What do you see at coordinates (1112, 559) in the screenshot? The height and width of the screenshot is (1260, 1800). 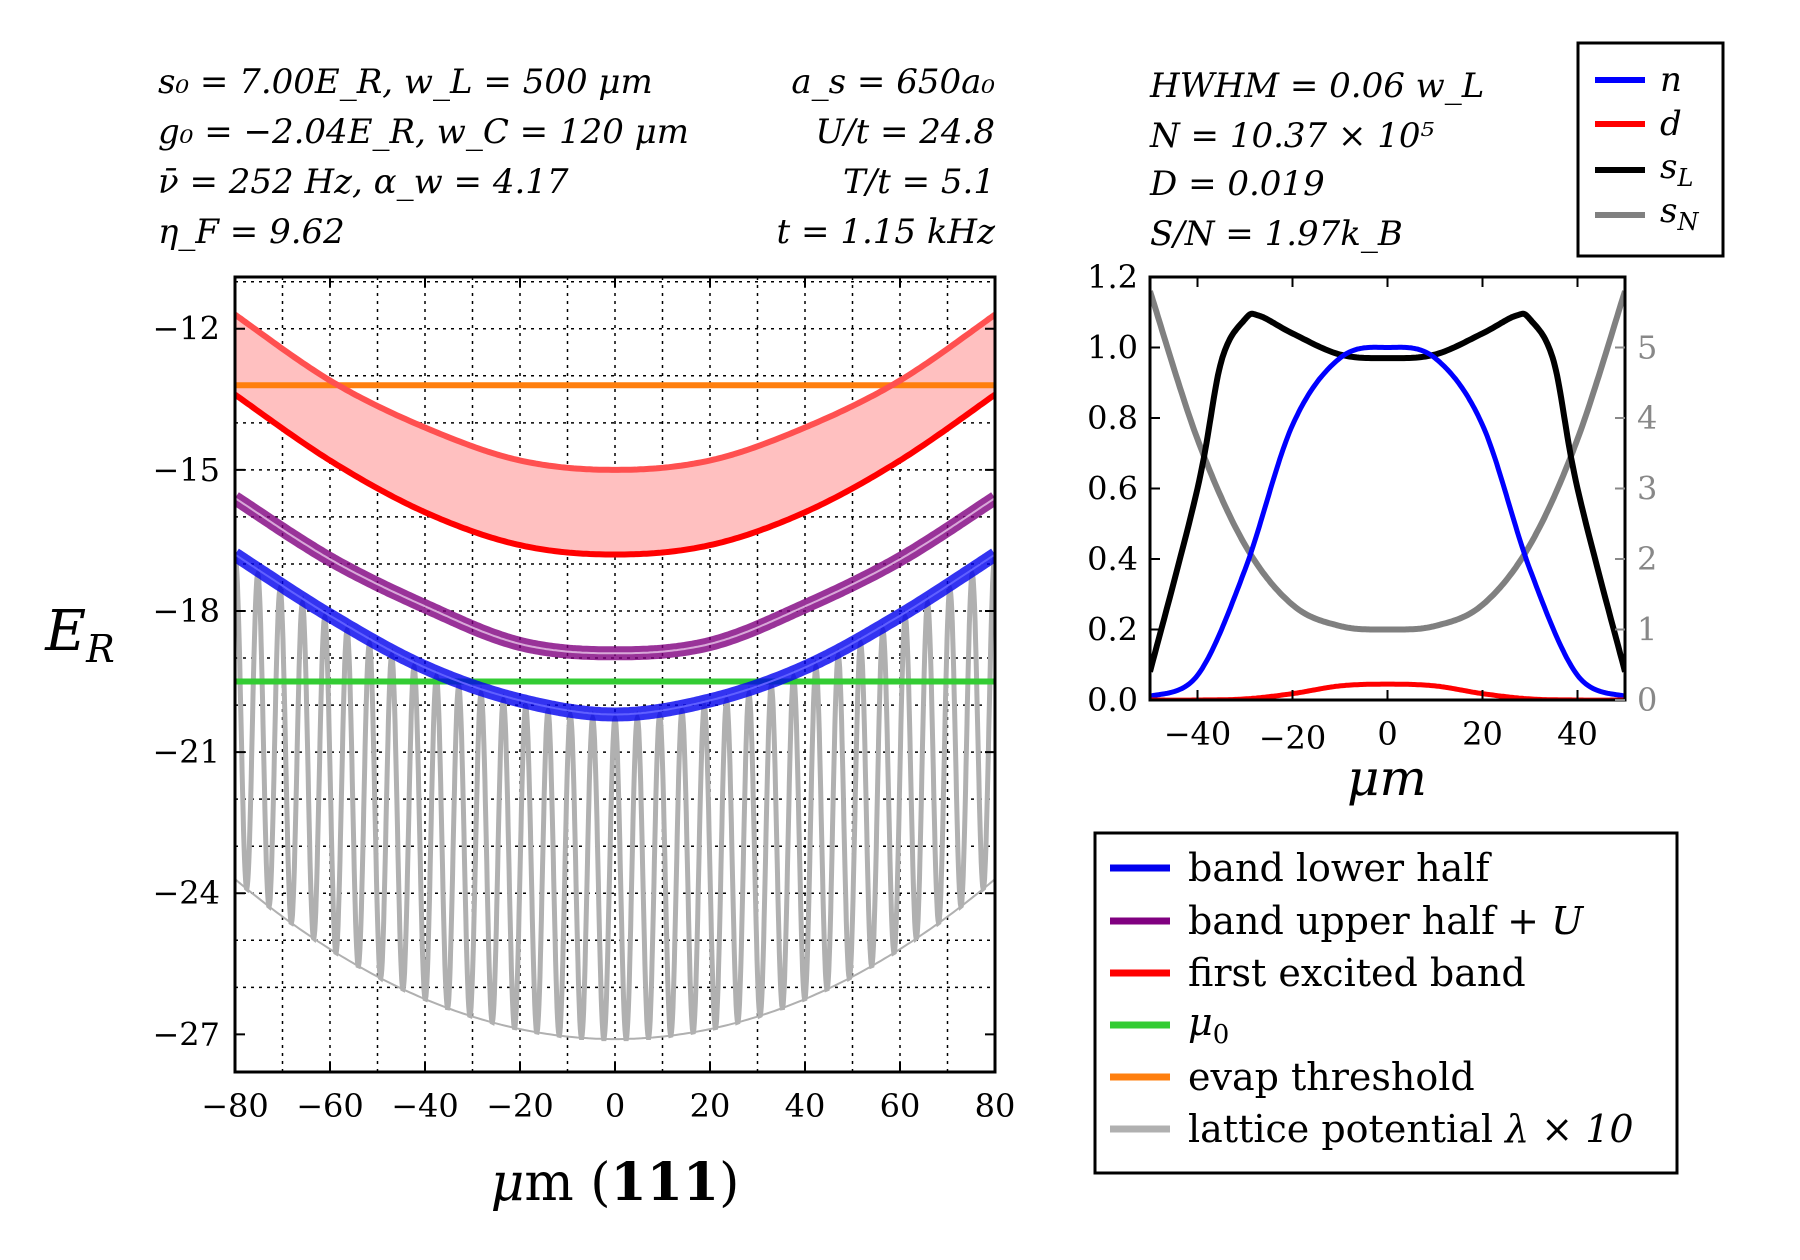 I see `right-ytick-label: 0.4` at bounding box center [1112, 559].